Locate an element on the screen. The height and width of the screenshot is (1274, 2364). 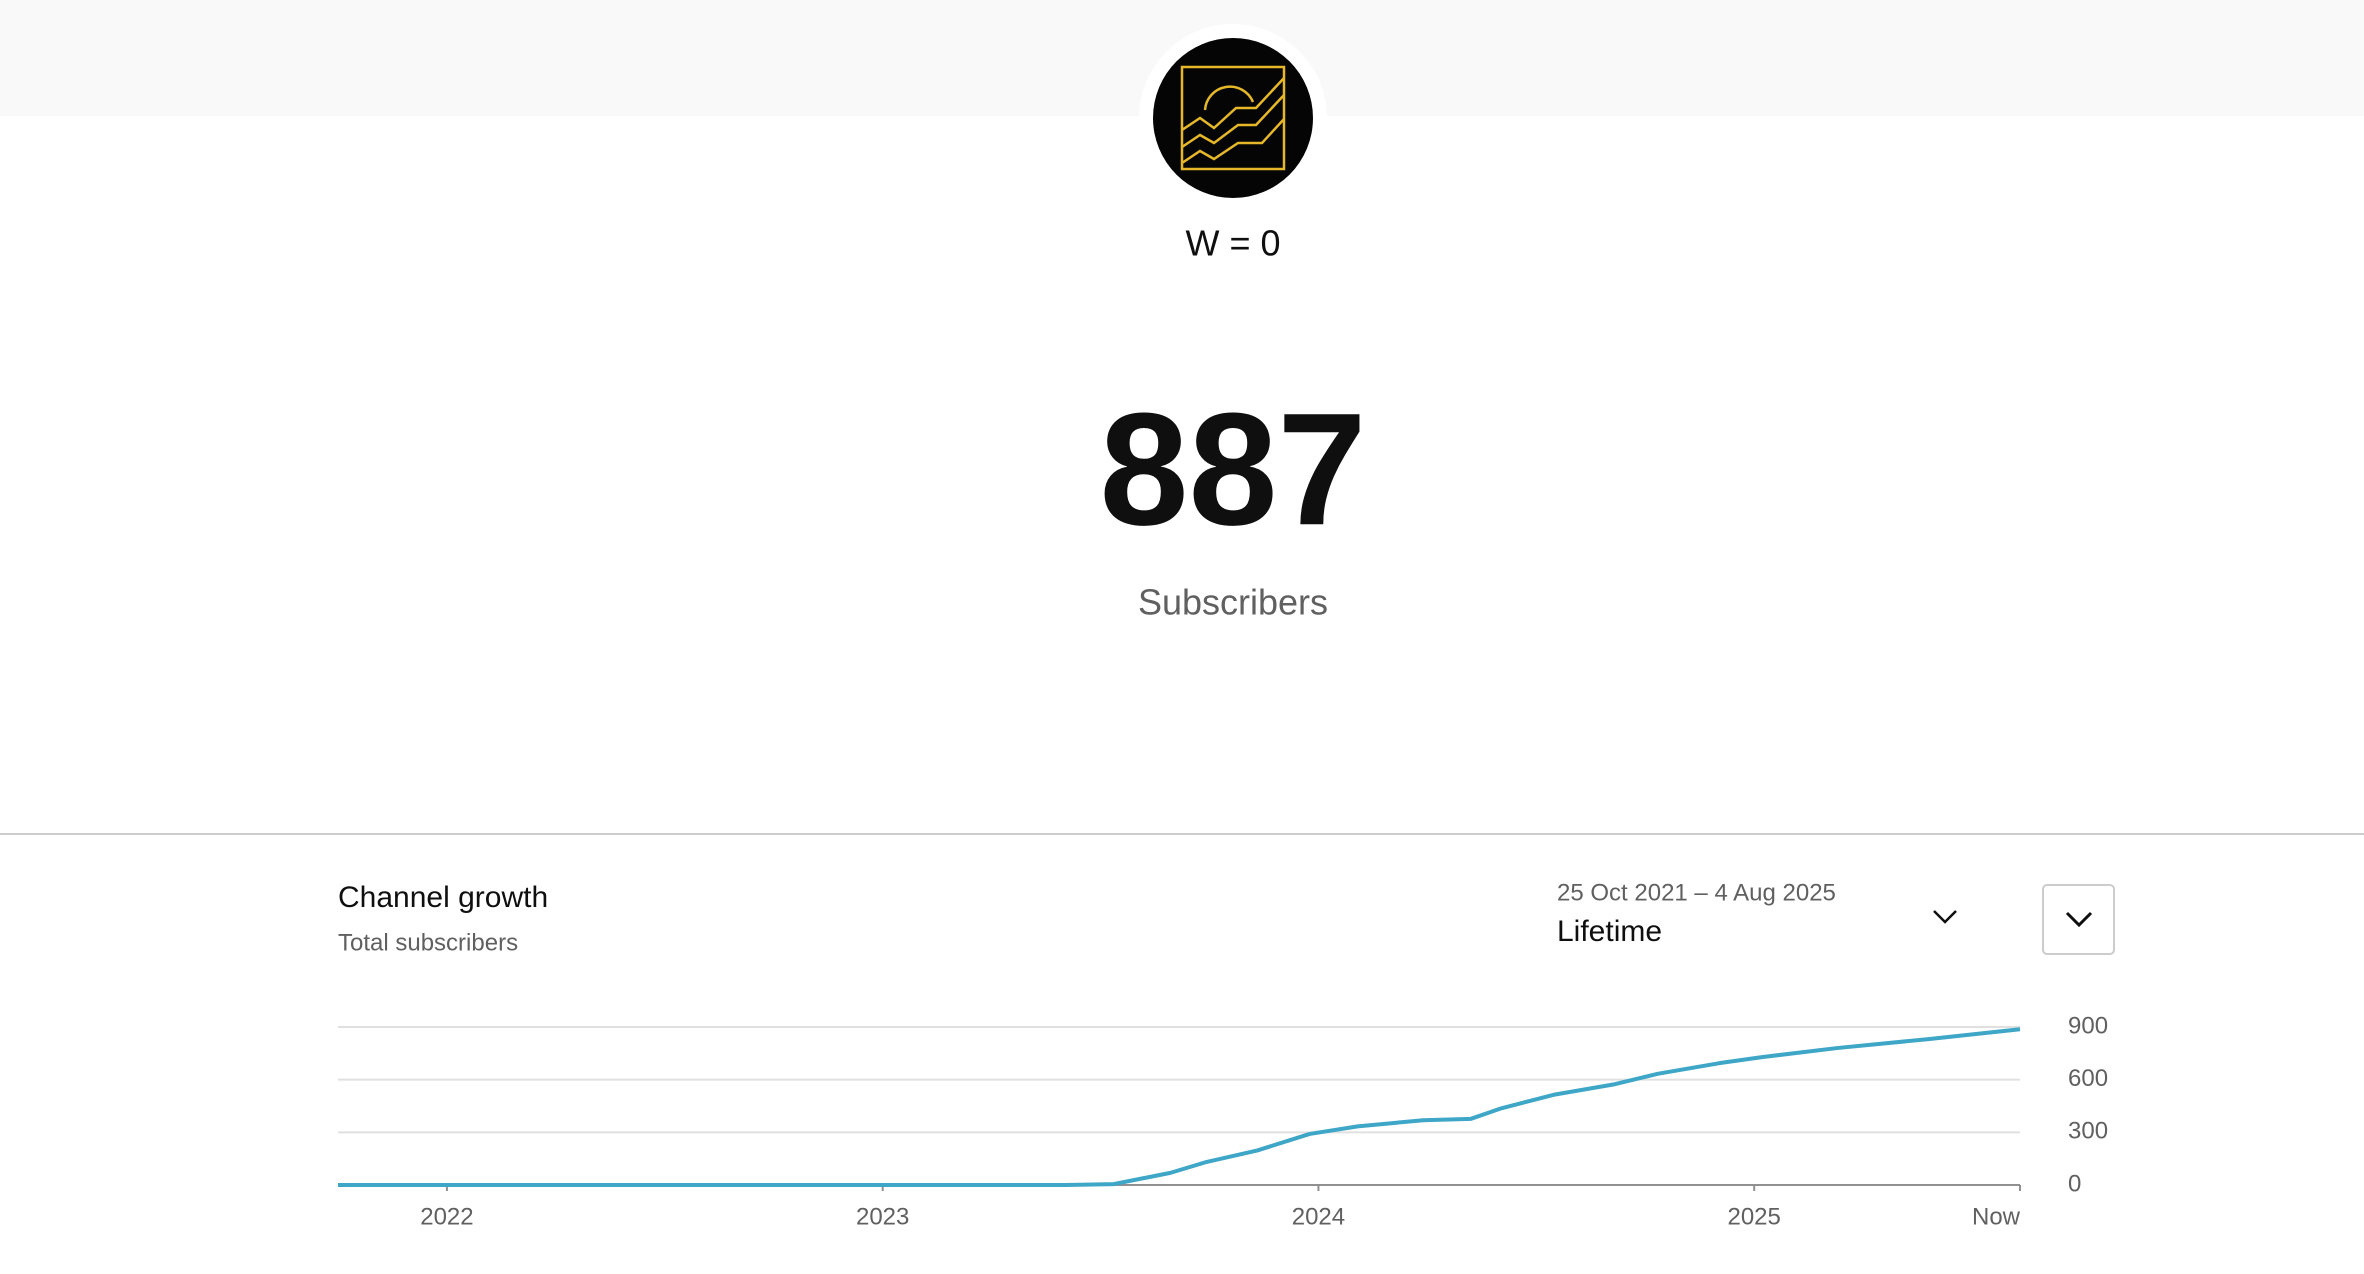
avatar is located at coordinates (1233, 118).